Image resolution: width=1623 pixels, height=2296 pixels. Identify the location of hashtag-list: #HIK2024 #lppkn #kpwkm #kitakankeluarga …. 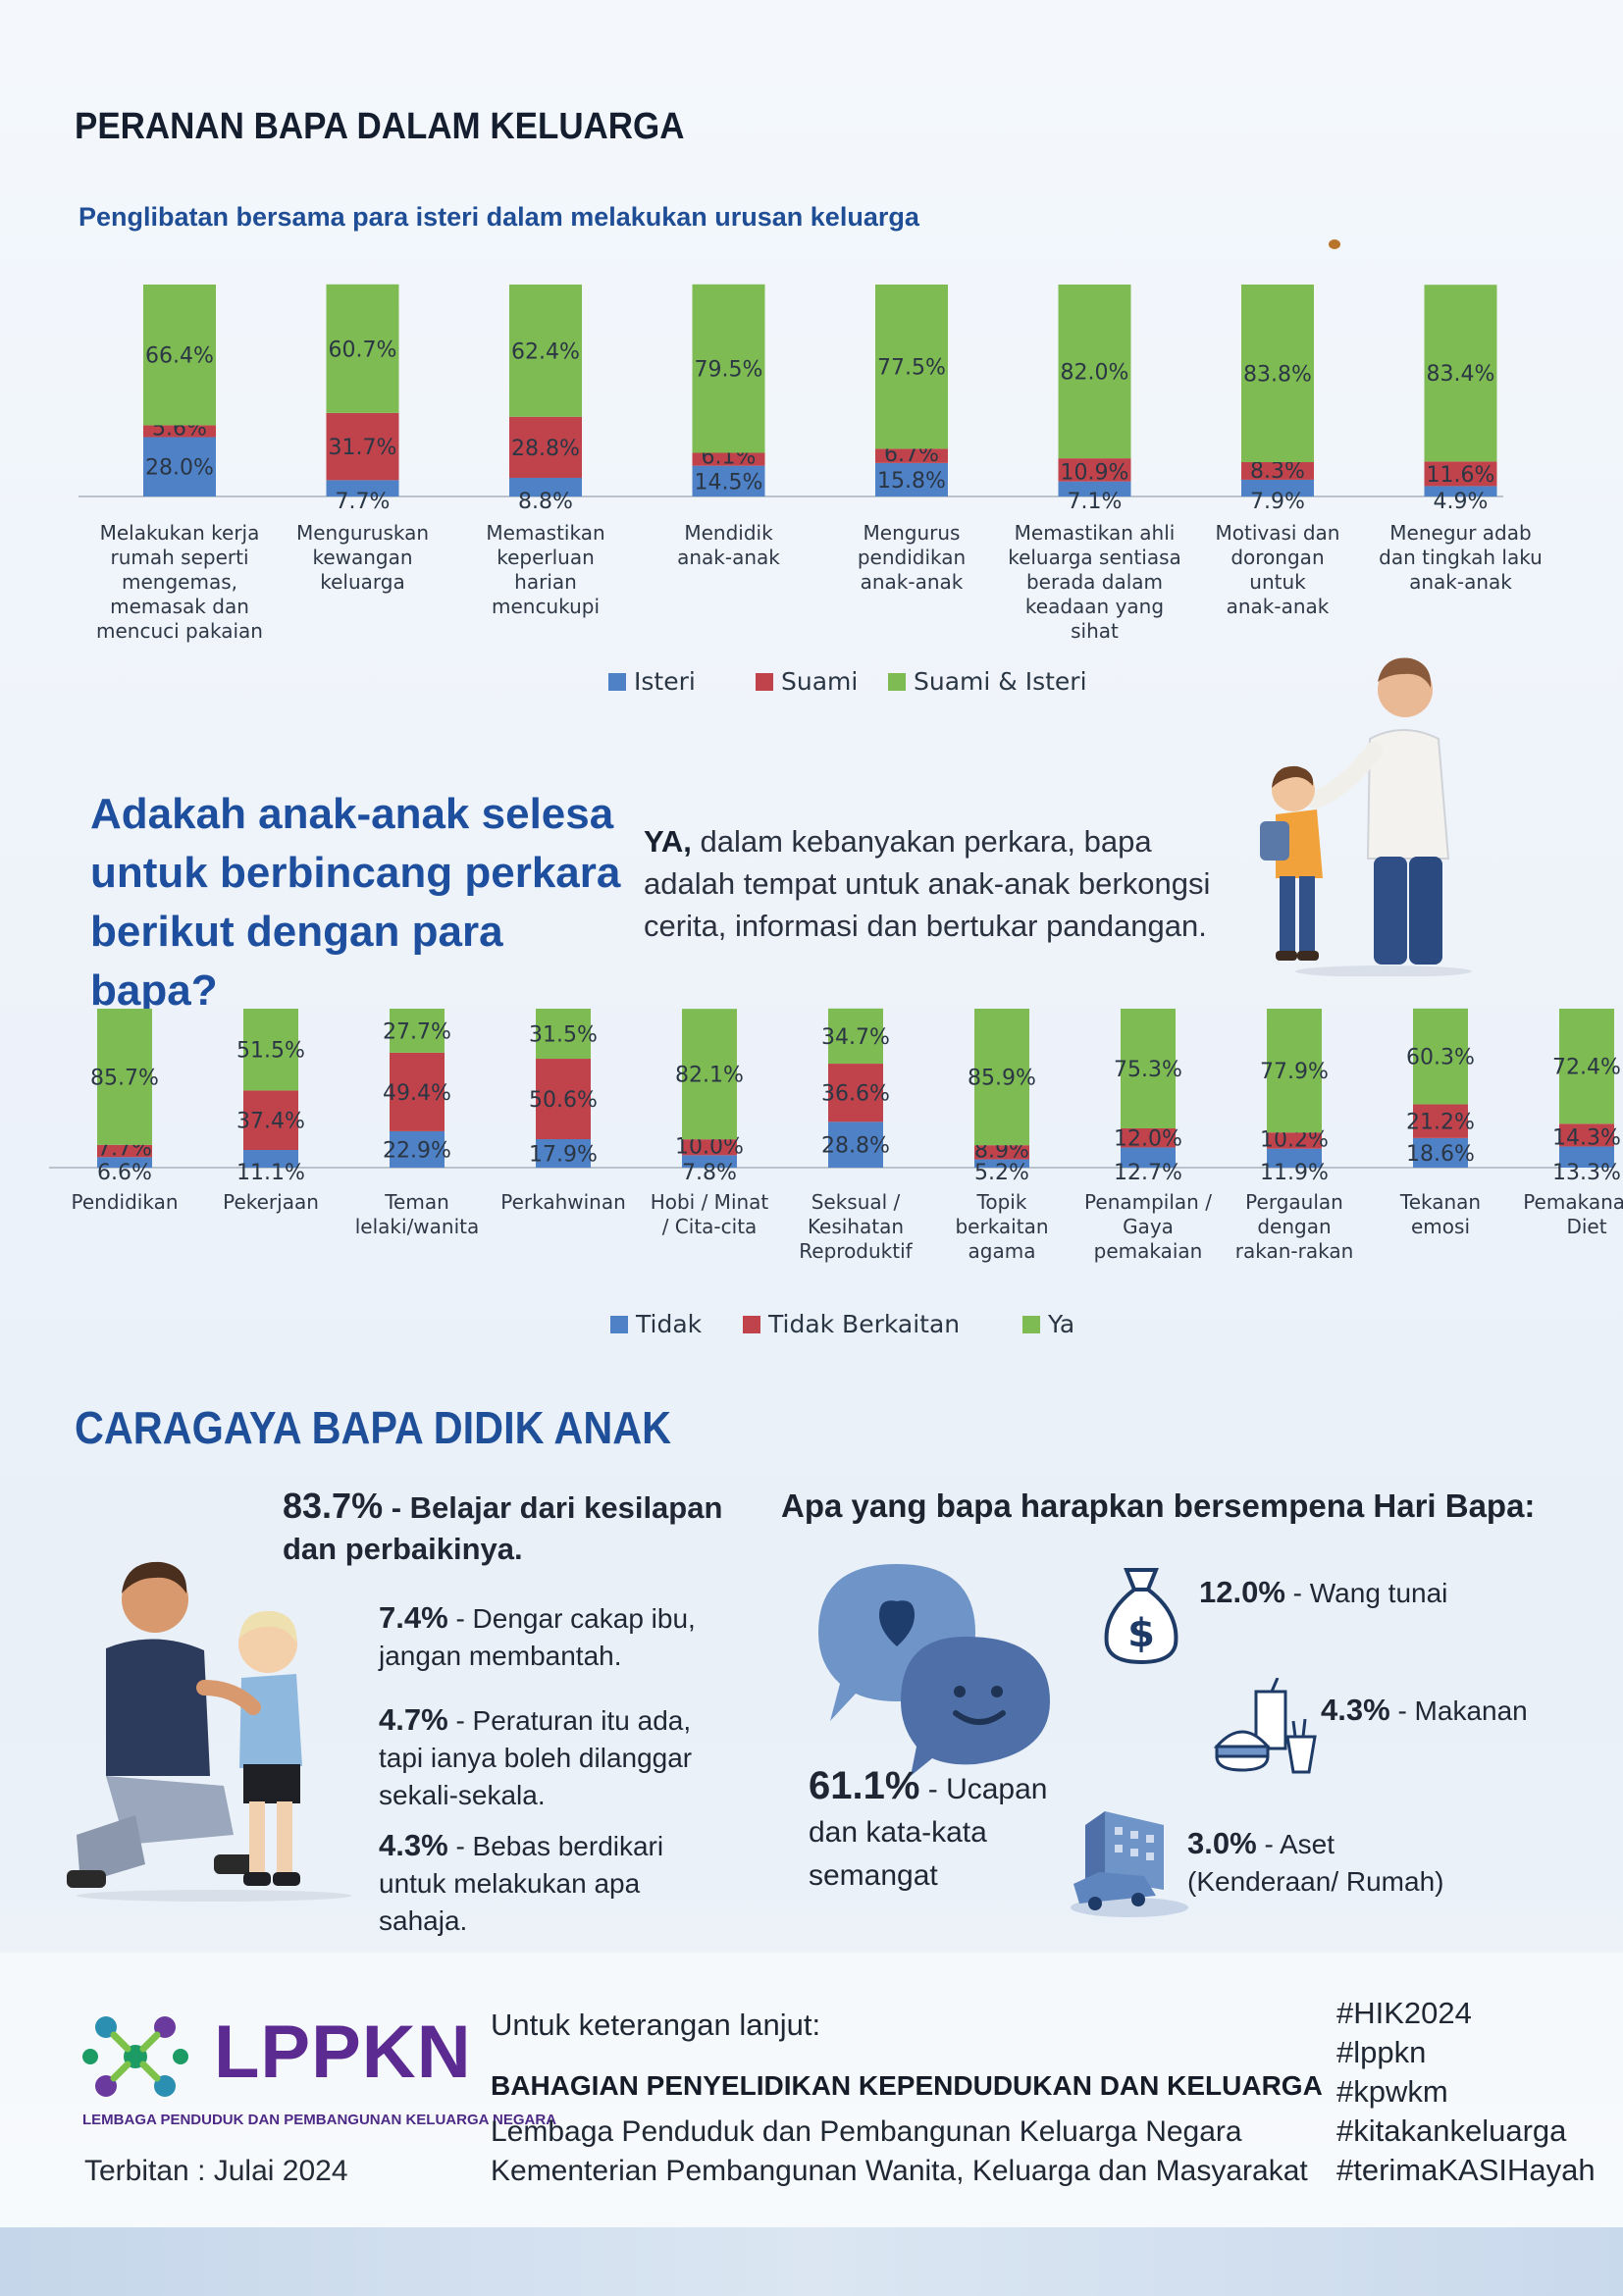
(1466, 2092).